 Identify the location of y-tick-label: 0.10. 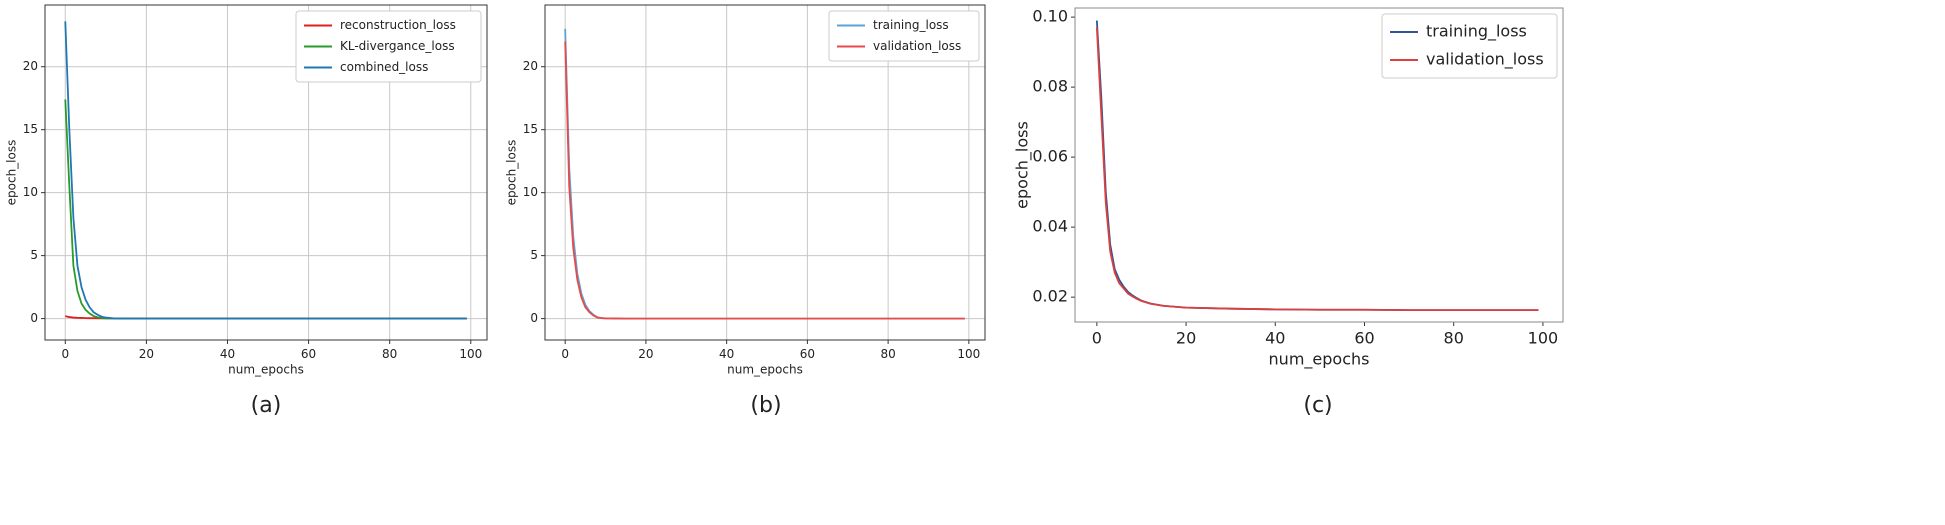
(1050, 16).